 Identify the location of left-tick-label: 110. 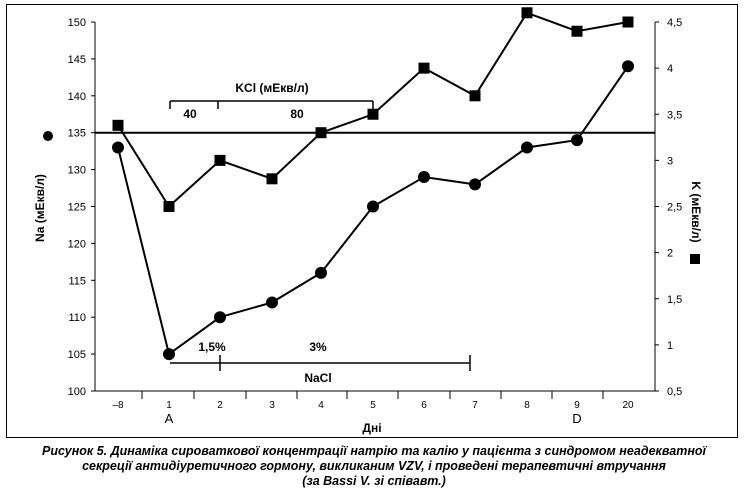
(77, 318).